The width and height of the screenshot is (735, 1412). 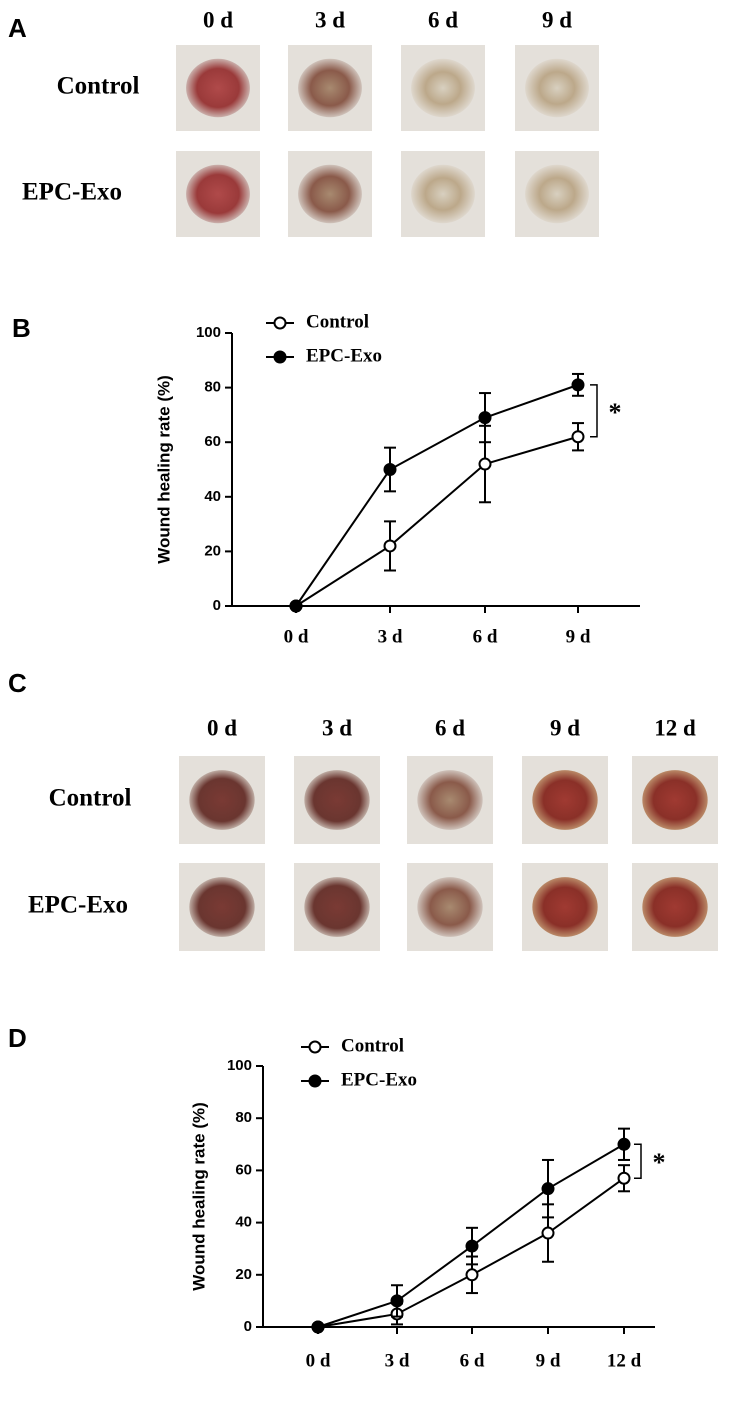 What do you see at coordinates (21, 328) in the screenshot?
I see `panel-letter: B` at bounding box center [21, 328].